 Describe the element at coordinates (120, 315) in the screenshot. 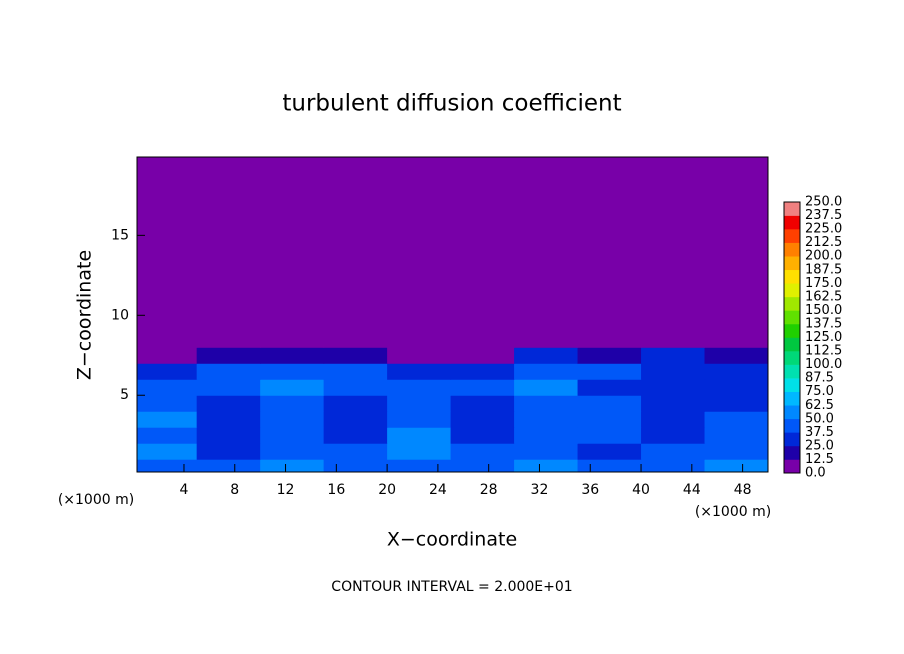

I see `y-tick-label: 10` at that location.